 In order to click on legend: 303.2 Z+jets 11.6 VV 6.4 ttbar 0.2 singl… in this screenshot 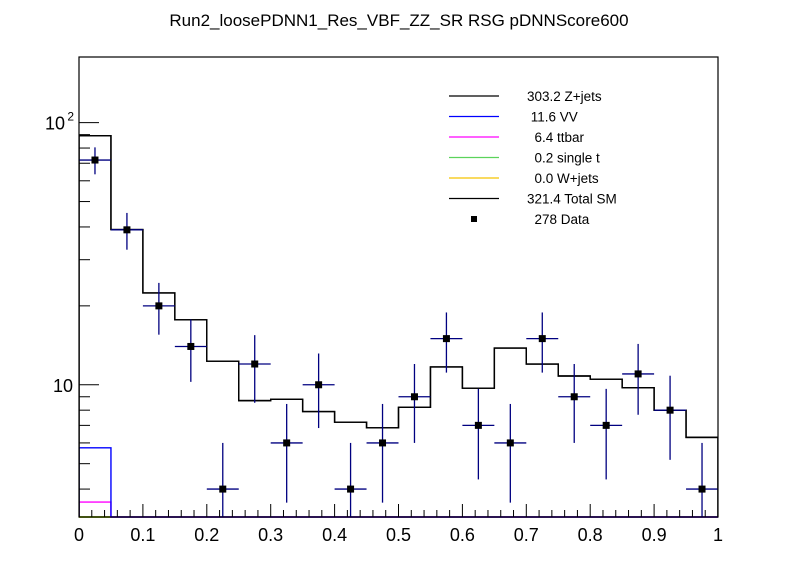, I will do `click(533, 158)`.